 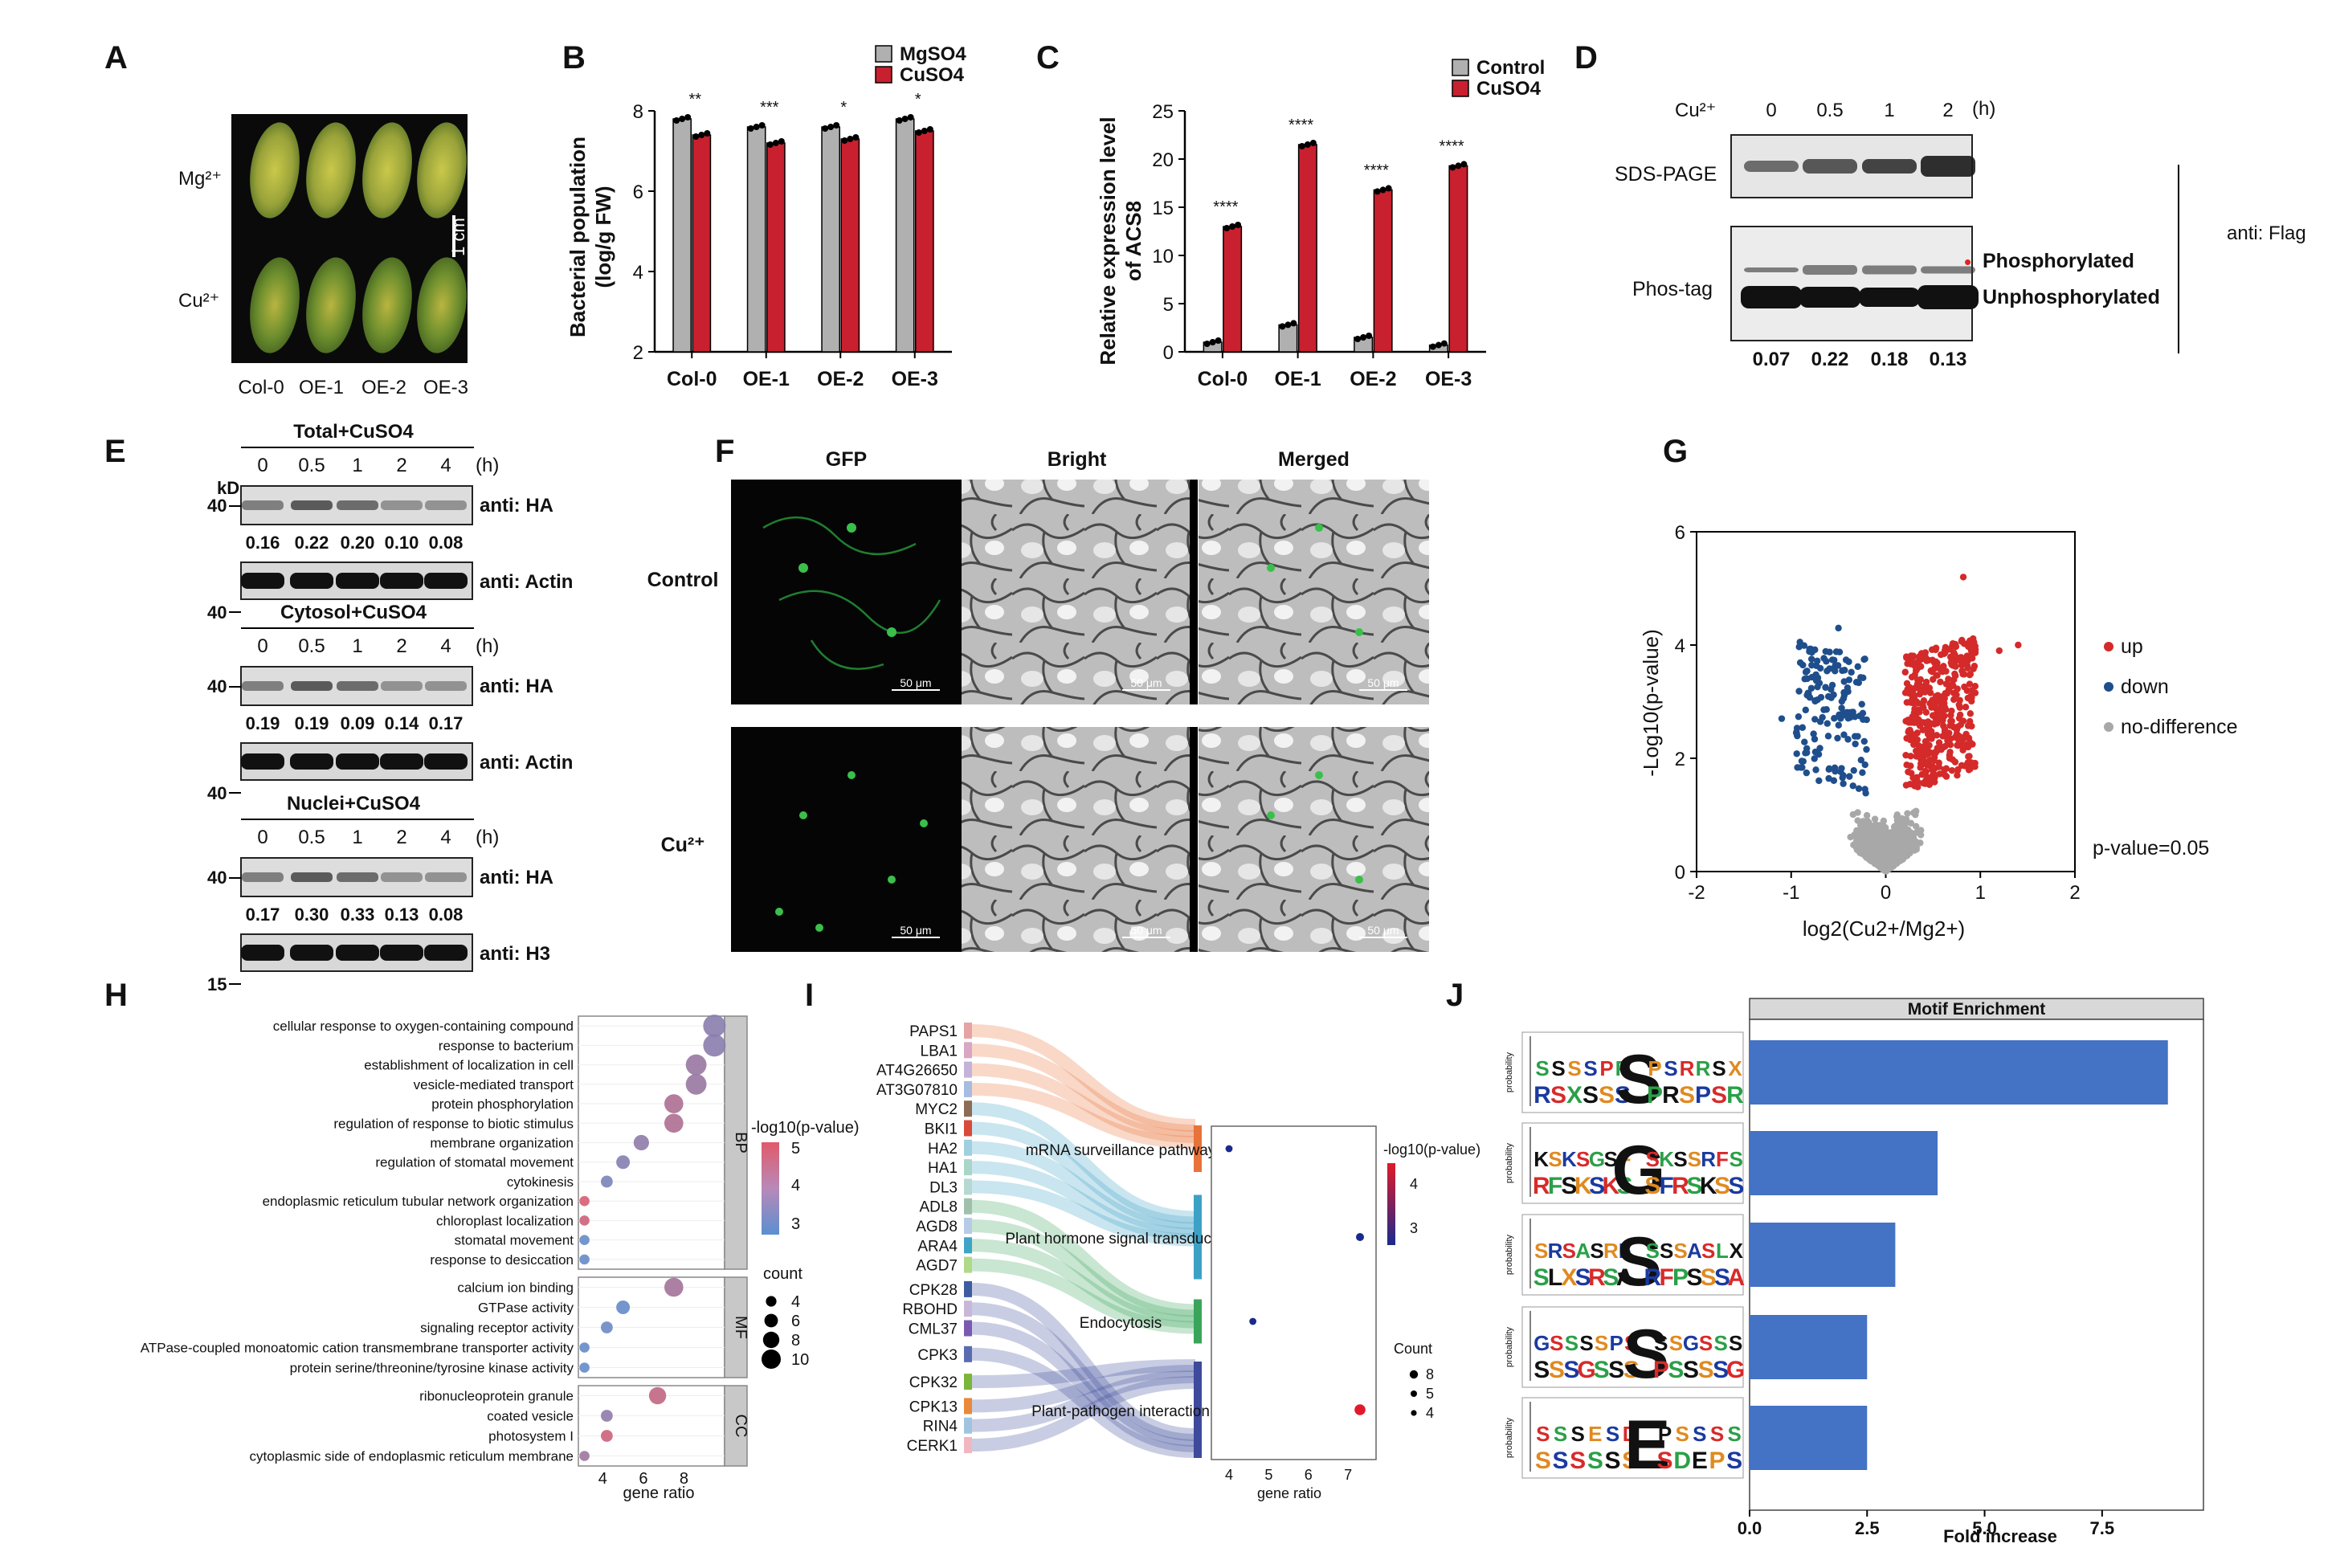 What do you see at coordinates (1675, 451) in the screenshot?
I see `panel-label-g: G` at bounding box center [1675, 451].